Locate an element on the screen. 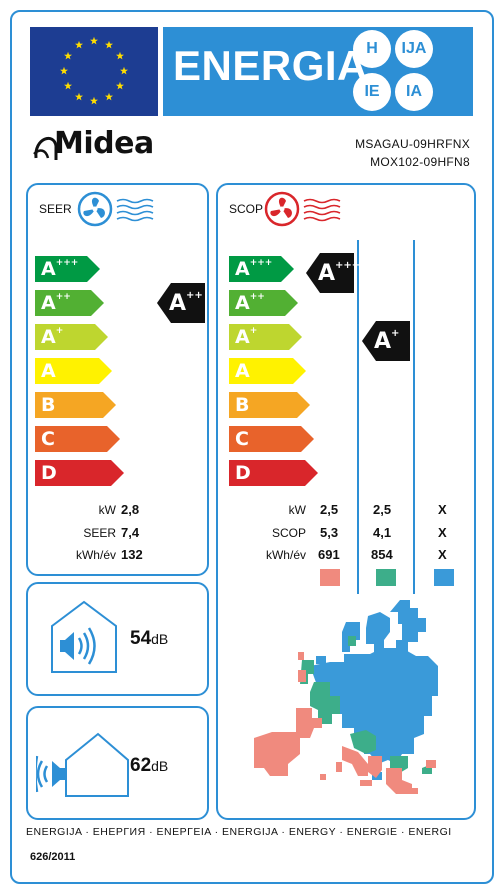 Image resolution: width=504 pixels, height=896 pixels. scop-rating-warmer-text: A+++ is located at coordinates (339, 272).